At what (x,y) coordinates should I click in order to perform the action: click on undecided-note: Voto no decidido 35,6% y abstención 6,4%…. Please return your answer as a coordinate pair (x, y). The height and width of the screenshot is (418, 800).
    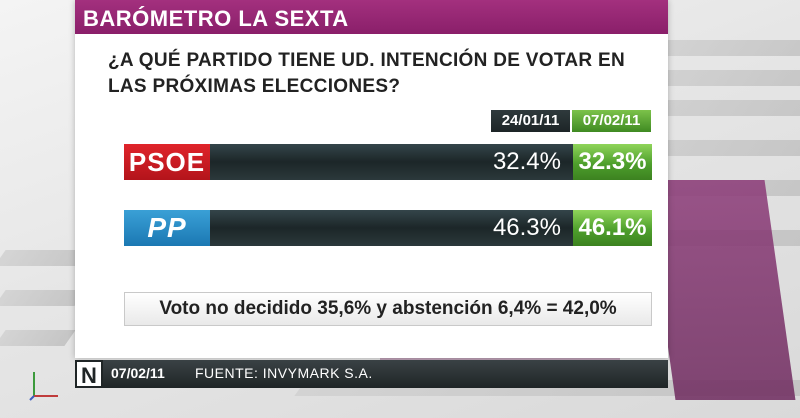
    Looking at the image, I should click on (388, 309).